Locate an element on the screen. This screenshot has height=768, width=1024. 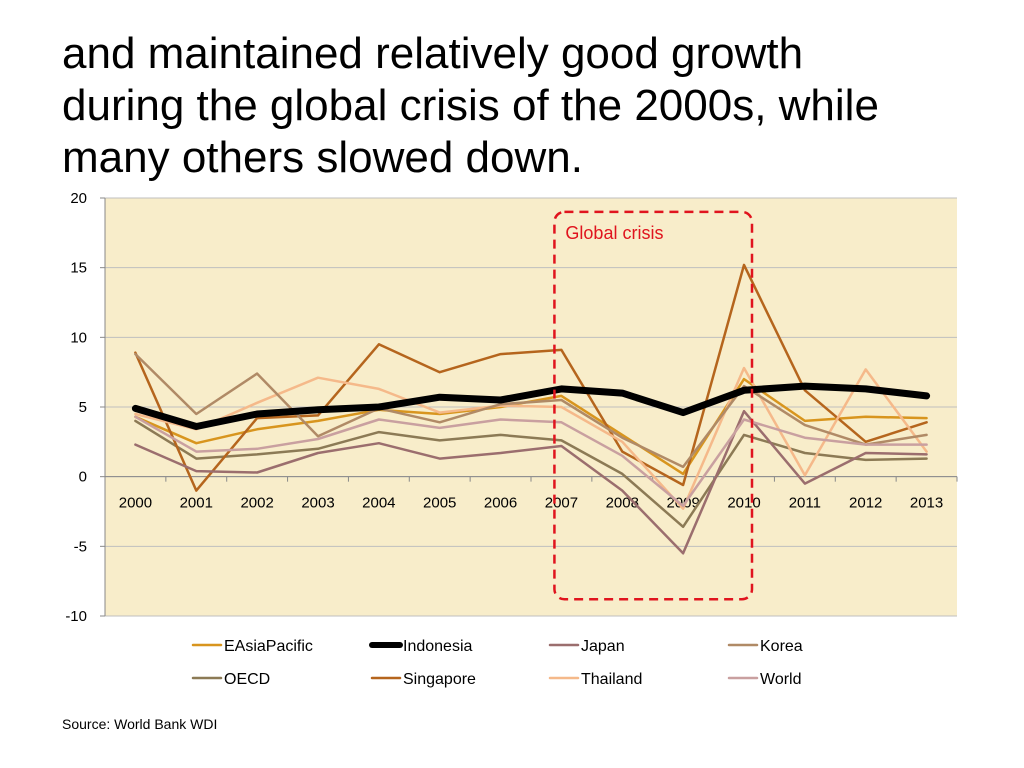
legend-label-singapore: Singapore is located at coordinates (439, 679).